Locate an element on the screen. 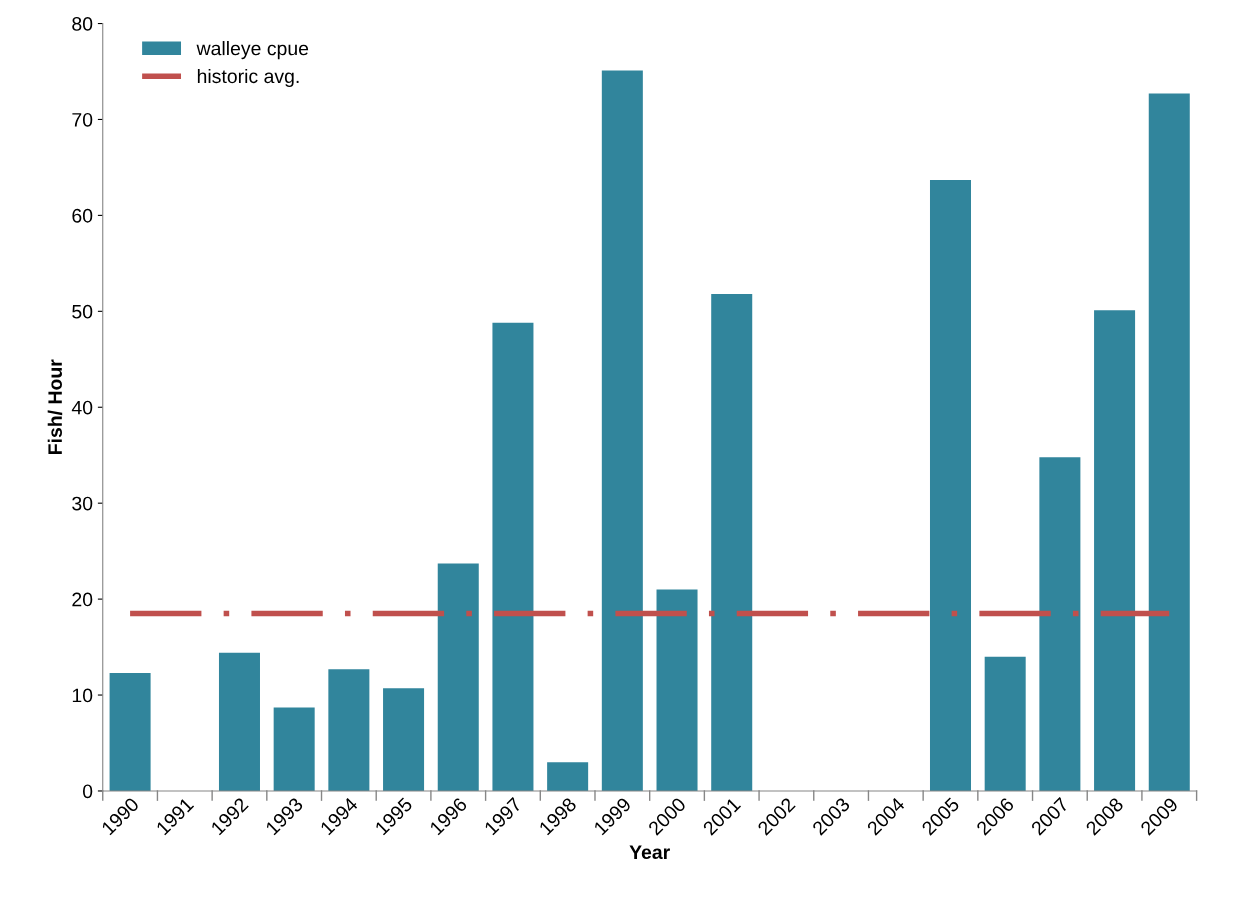  legend-label: historic avg. is located at coordinates (248, 77).